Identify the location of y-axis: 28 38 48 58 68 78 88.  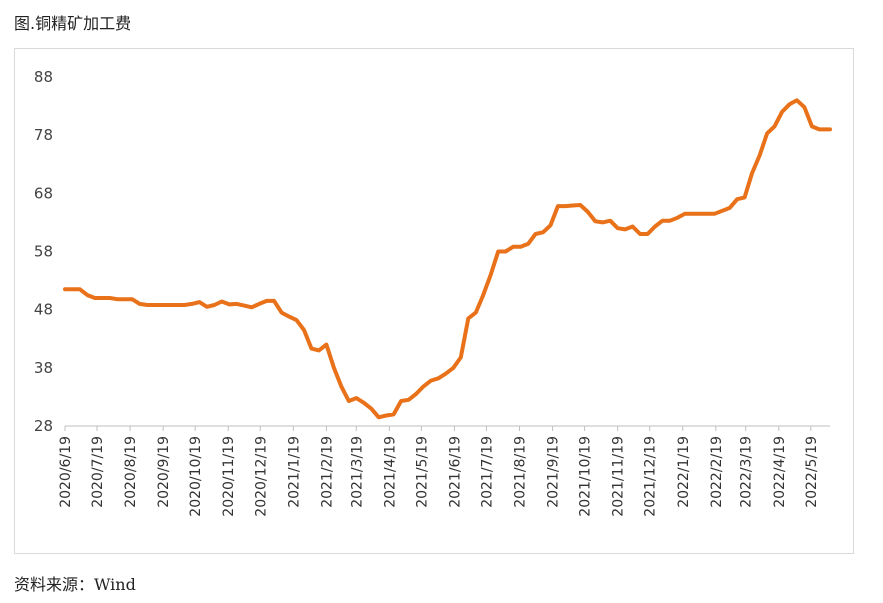
(43, 251).